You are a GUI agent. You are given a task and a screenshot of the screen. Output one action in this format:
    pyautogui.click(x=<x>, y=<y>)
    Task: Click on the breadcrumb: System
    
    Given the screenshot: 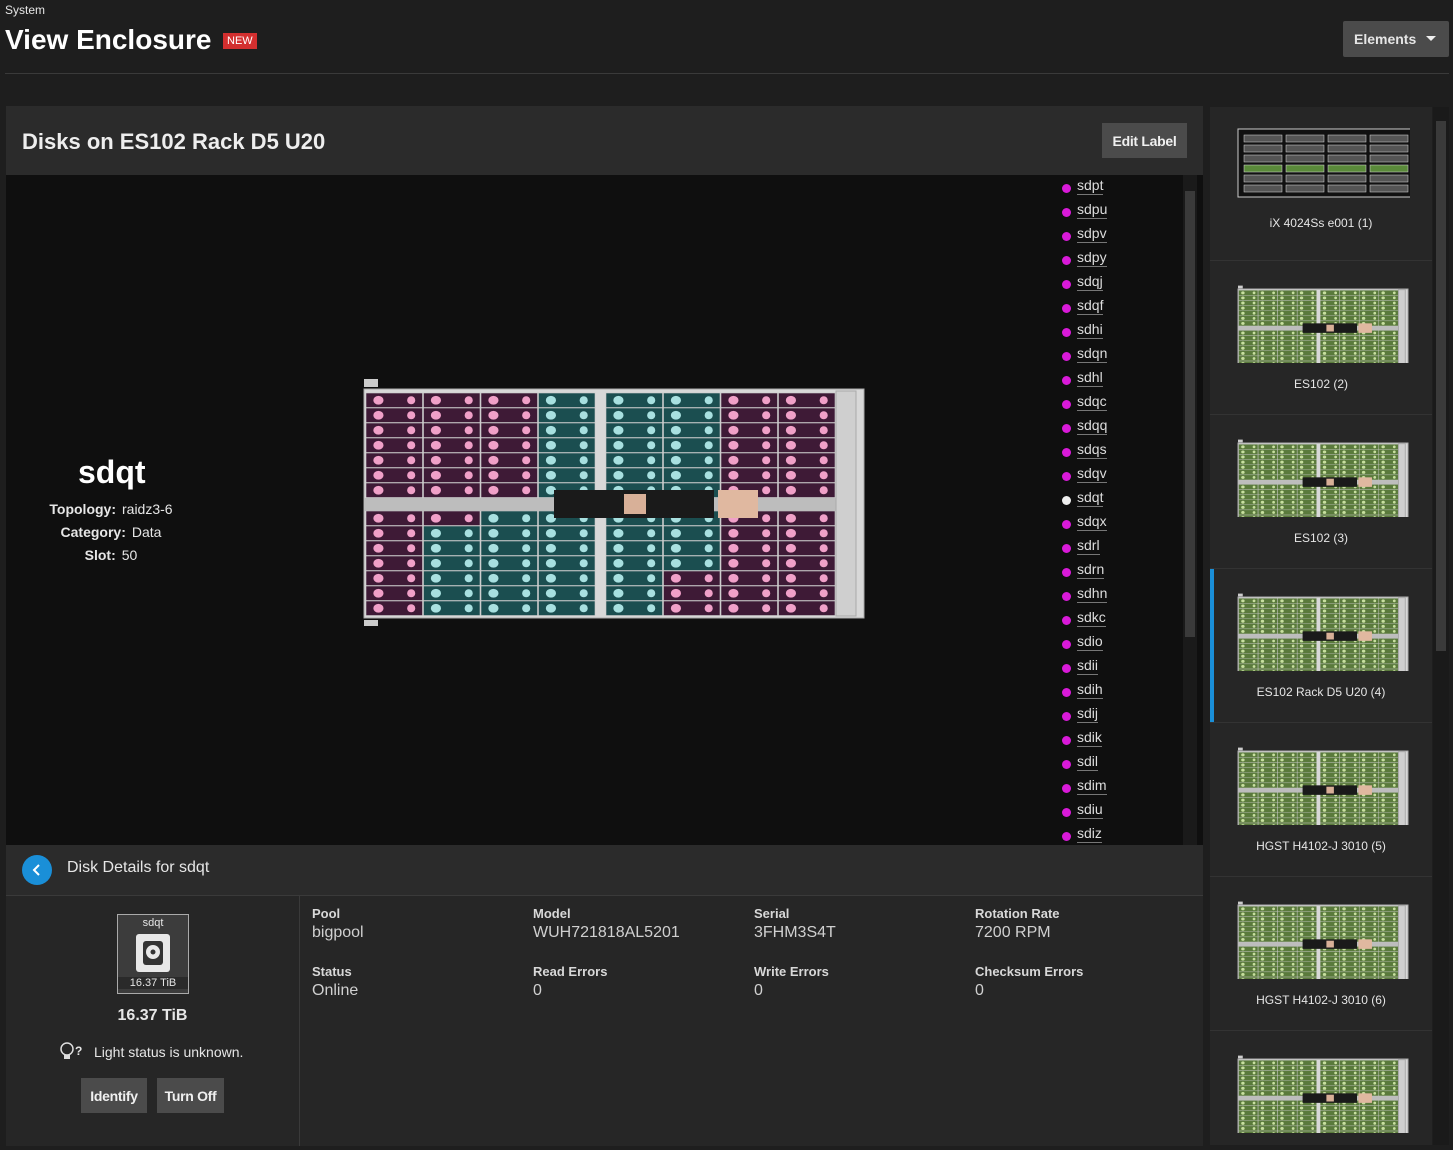 What is the action you would take?
    pyautogui.click(x=25, y=10)
    